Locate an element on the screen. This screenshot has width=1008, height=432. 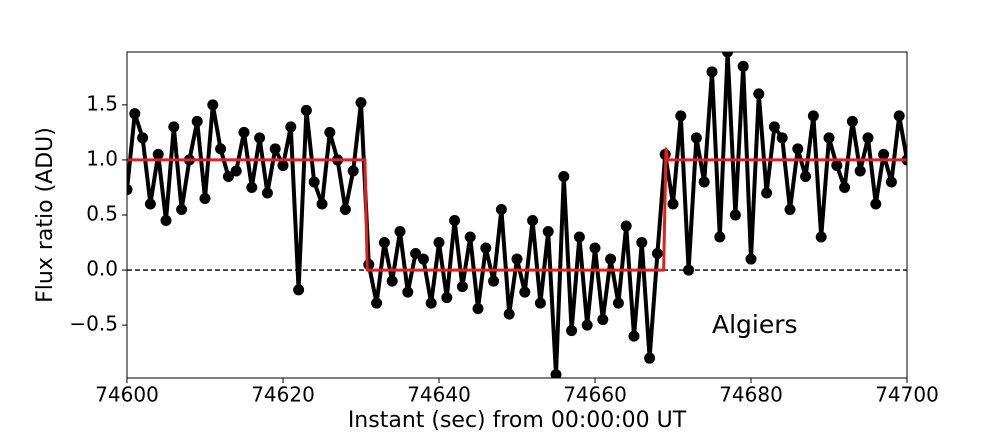
x-axis-label: Instant (sec) from 00:00:00 UT is located at coordinates (517, 420).